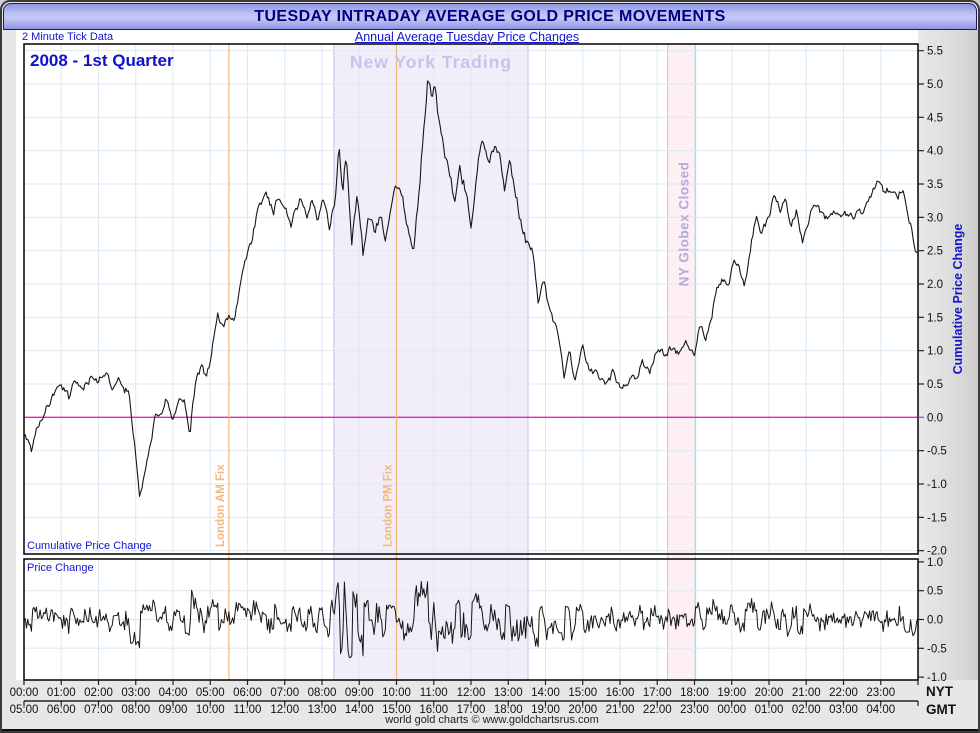  Describe the element at coordinates (769, 710) in the screenshot. I see `x-tick-gmt: 01:00` at that location.